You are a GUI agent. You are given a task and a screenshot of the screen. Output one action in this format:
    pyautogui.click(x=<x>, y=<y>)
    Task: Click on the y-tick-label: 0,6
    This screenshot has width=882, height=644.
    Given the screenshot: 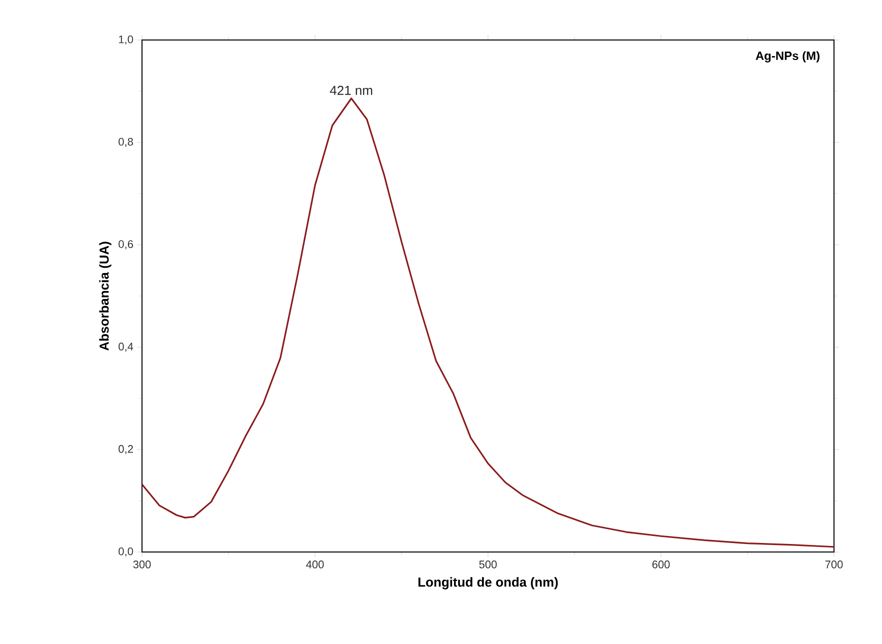 What is the action you would take?
    pyautogui.click(x=125, y=245)
    